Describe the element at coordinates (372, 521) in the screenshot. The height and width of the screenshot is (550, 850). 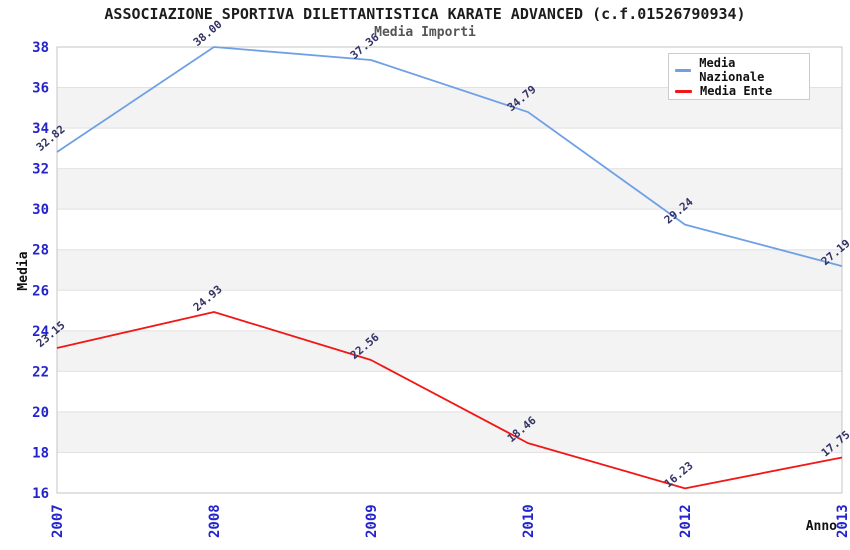
I see `x-tick-label: 2009` at that location.